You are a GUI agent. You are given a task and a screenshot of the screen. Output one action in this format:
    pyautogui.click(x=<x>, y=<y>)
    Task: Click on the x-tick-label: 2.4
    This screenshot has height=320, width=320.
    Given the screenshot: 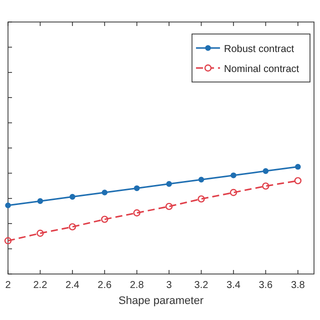 What is the action you would take?
    pyautogui.click(x=72, y=285)
    